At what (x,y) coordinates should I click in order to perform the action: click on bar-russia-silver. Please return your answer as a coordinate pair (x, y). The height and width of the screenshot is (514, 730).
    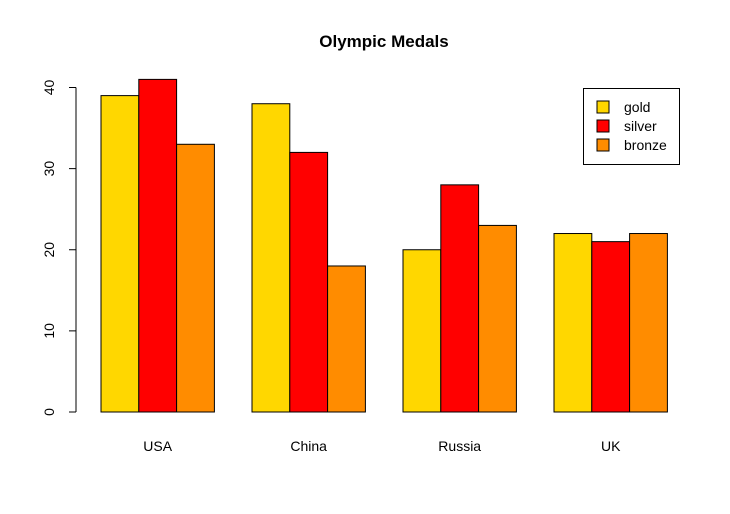
    Looking at the image, I should click on (460, 298).